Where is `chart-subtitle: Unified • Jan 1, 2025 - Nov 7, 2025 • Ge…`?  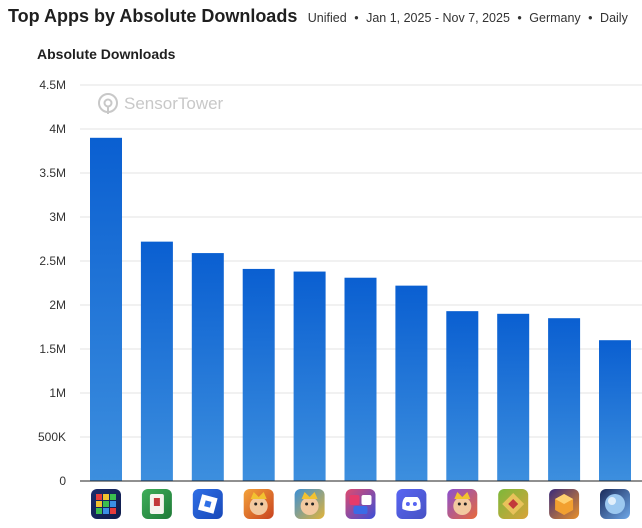 chart-subtitle: Unified • Jan 1, 2025 - Nov 7, 2025 • Ge… is located at coordinates (468, 18).